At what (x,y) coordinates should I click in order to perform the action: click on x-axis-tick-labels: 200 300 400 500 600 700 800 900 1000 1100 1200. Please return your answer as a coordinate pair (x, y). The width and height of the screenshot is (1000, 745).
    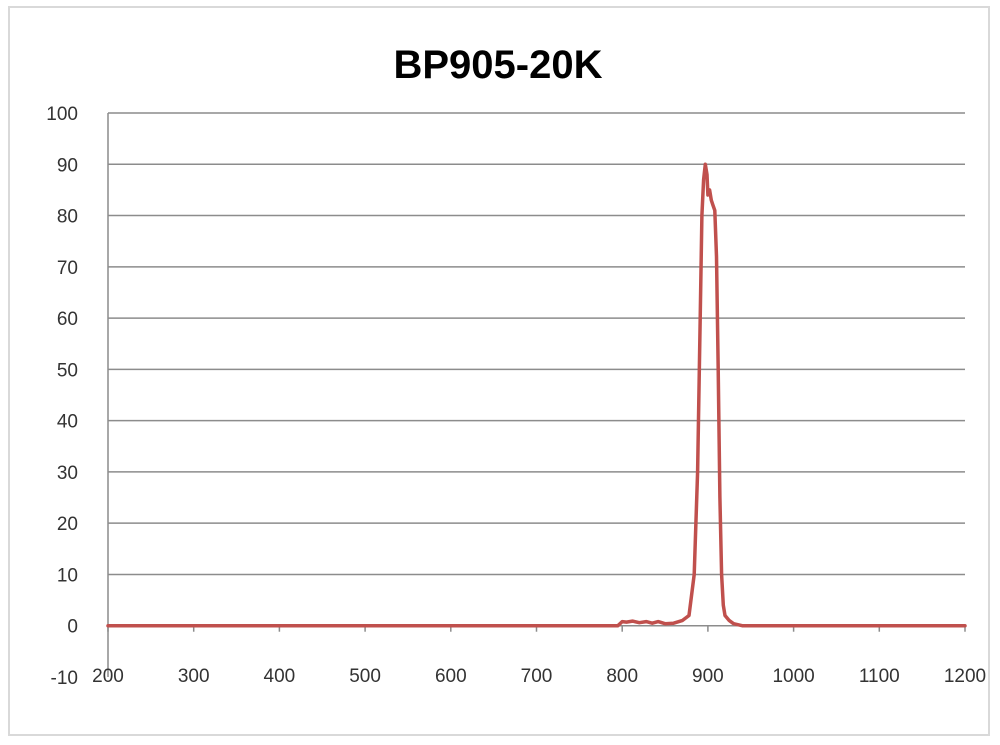
    Looking at the image, I should click on (539, 676).